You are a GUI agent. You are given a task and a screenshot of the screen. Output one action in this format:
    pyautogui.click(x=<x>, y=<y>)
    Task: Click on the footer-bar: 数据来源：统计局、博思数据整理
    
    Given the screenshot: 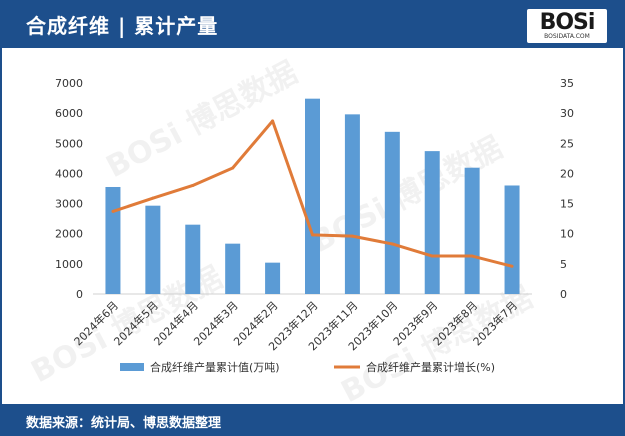 What is the action you would take?
    pyautogui.click(x=312, y=420)
    